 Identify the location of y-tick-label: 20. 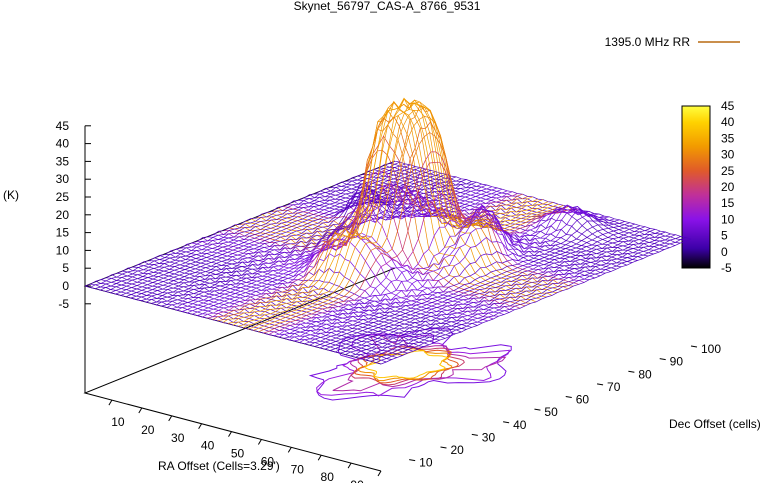
(457, 450).